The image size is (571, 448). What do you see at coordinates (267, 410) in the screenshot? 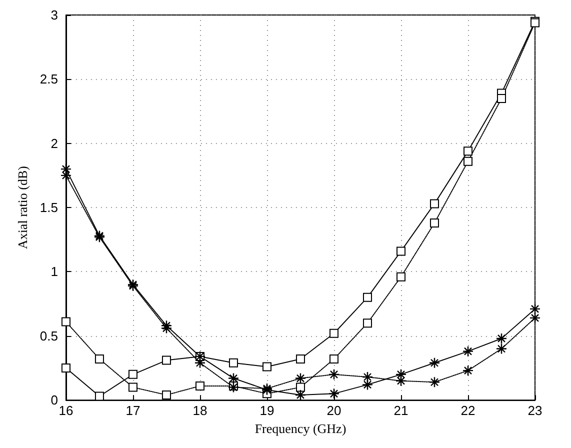
I see `x-tick-label: 19` at bounding box center [267, 410].